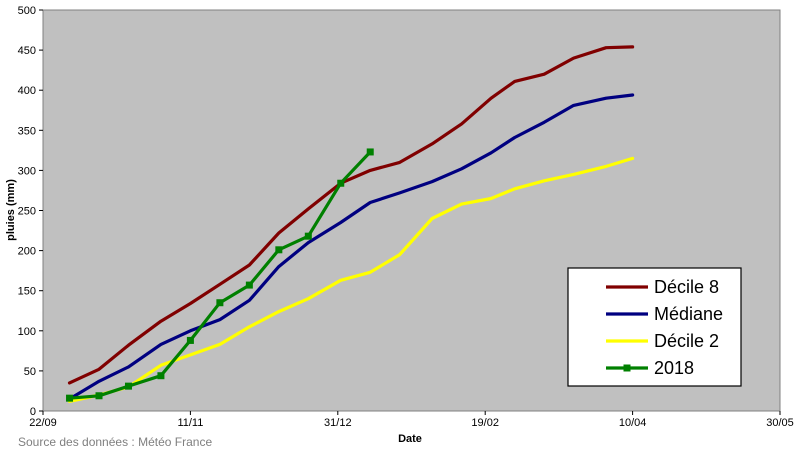 This screenshot has height=450, width=800. I want to click on x-tick-label: 30/05, so click(780, 423).